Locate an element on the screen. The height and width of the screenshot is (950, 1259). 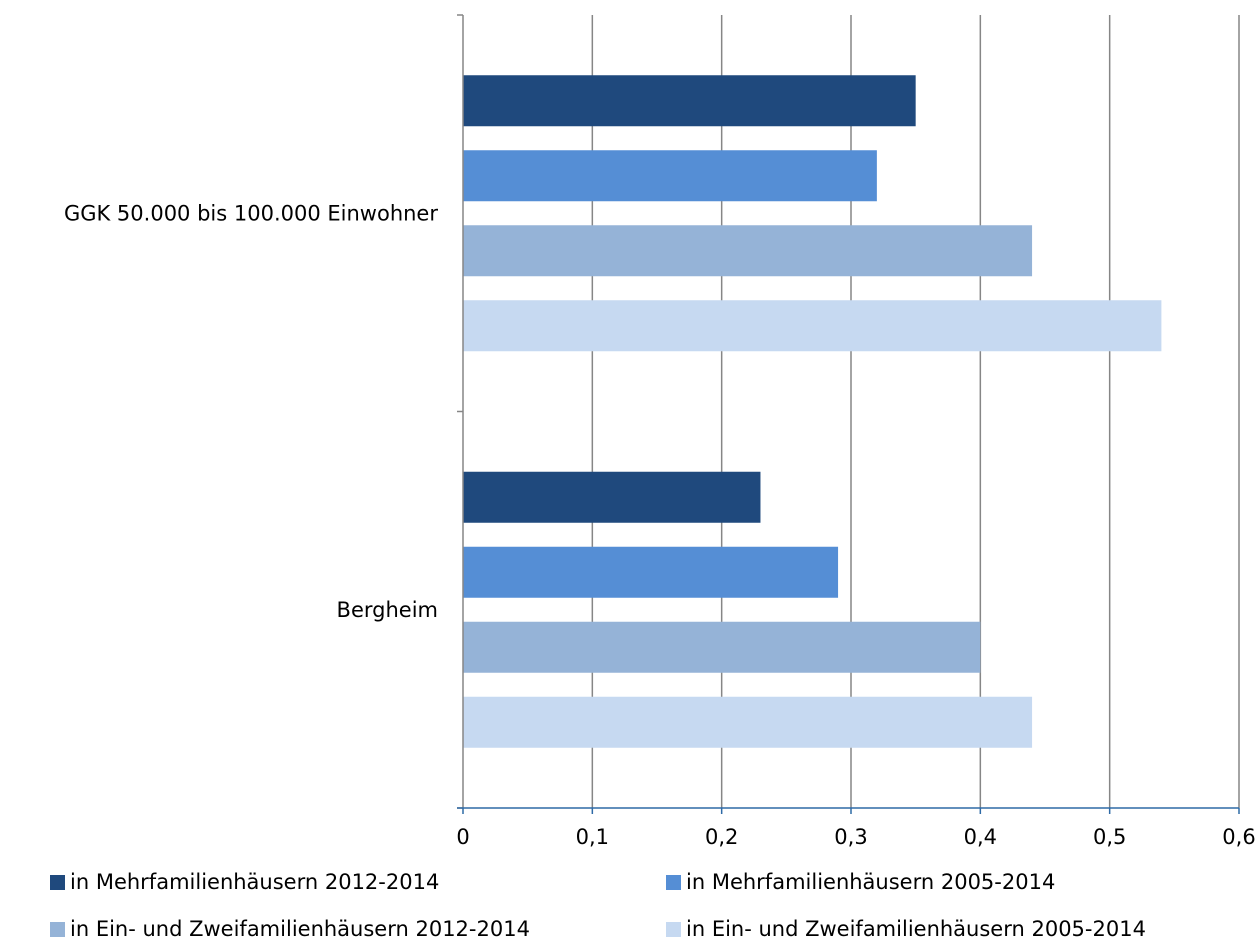
legend-item: in Mehrfamilienhäusern 2012-2014 is located at coordinates (244, 882).